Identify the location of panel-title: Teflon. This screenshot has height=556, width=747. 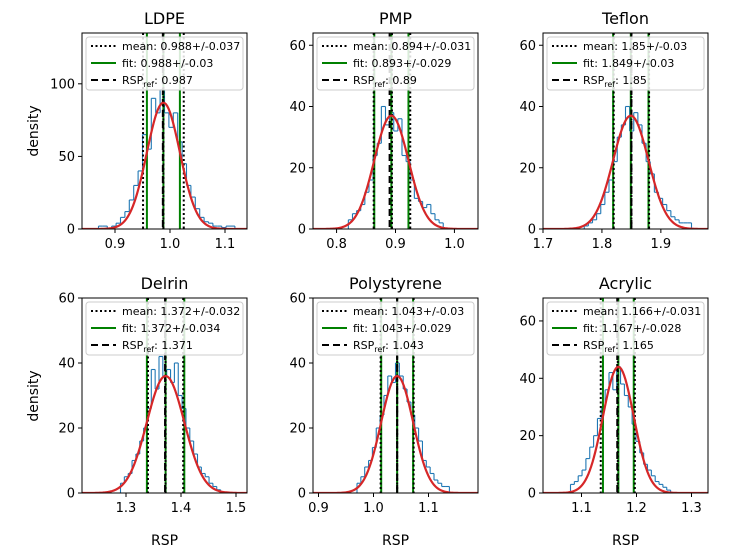
(625, 18).